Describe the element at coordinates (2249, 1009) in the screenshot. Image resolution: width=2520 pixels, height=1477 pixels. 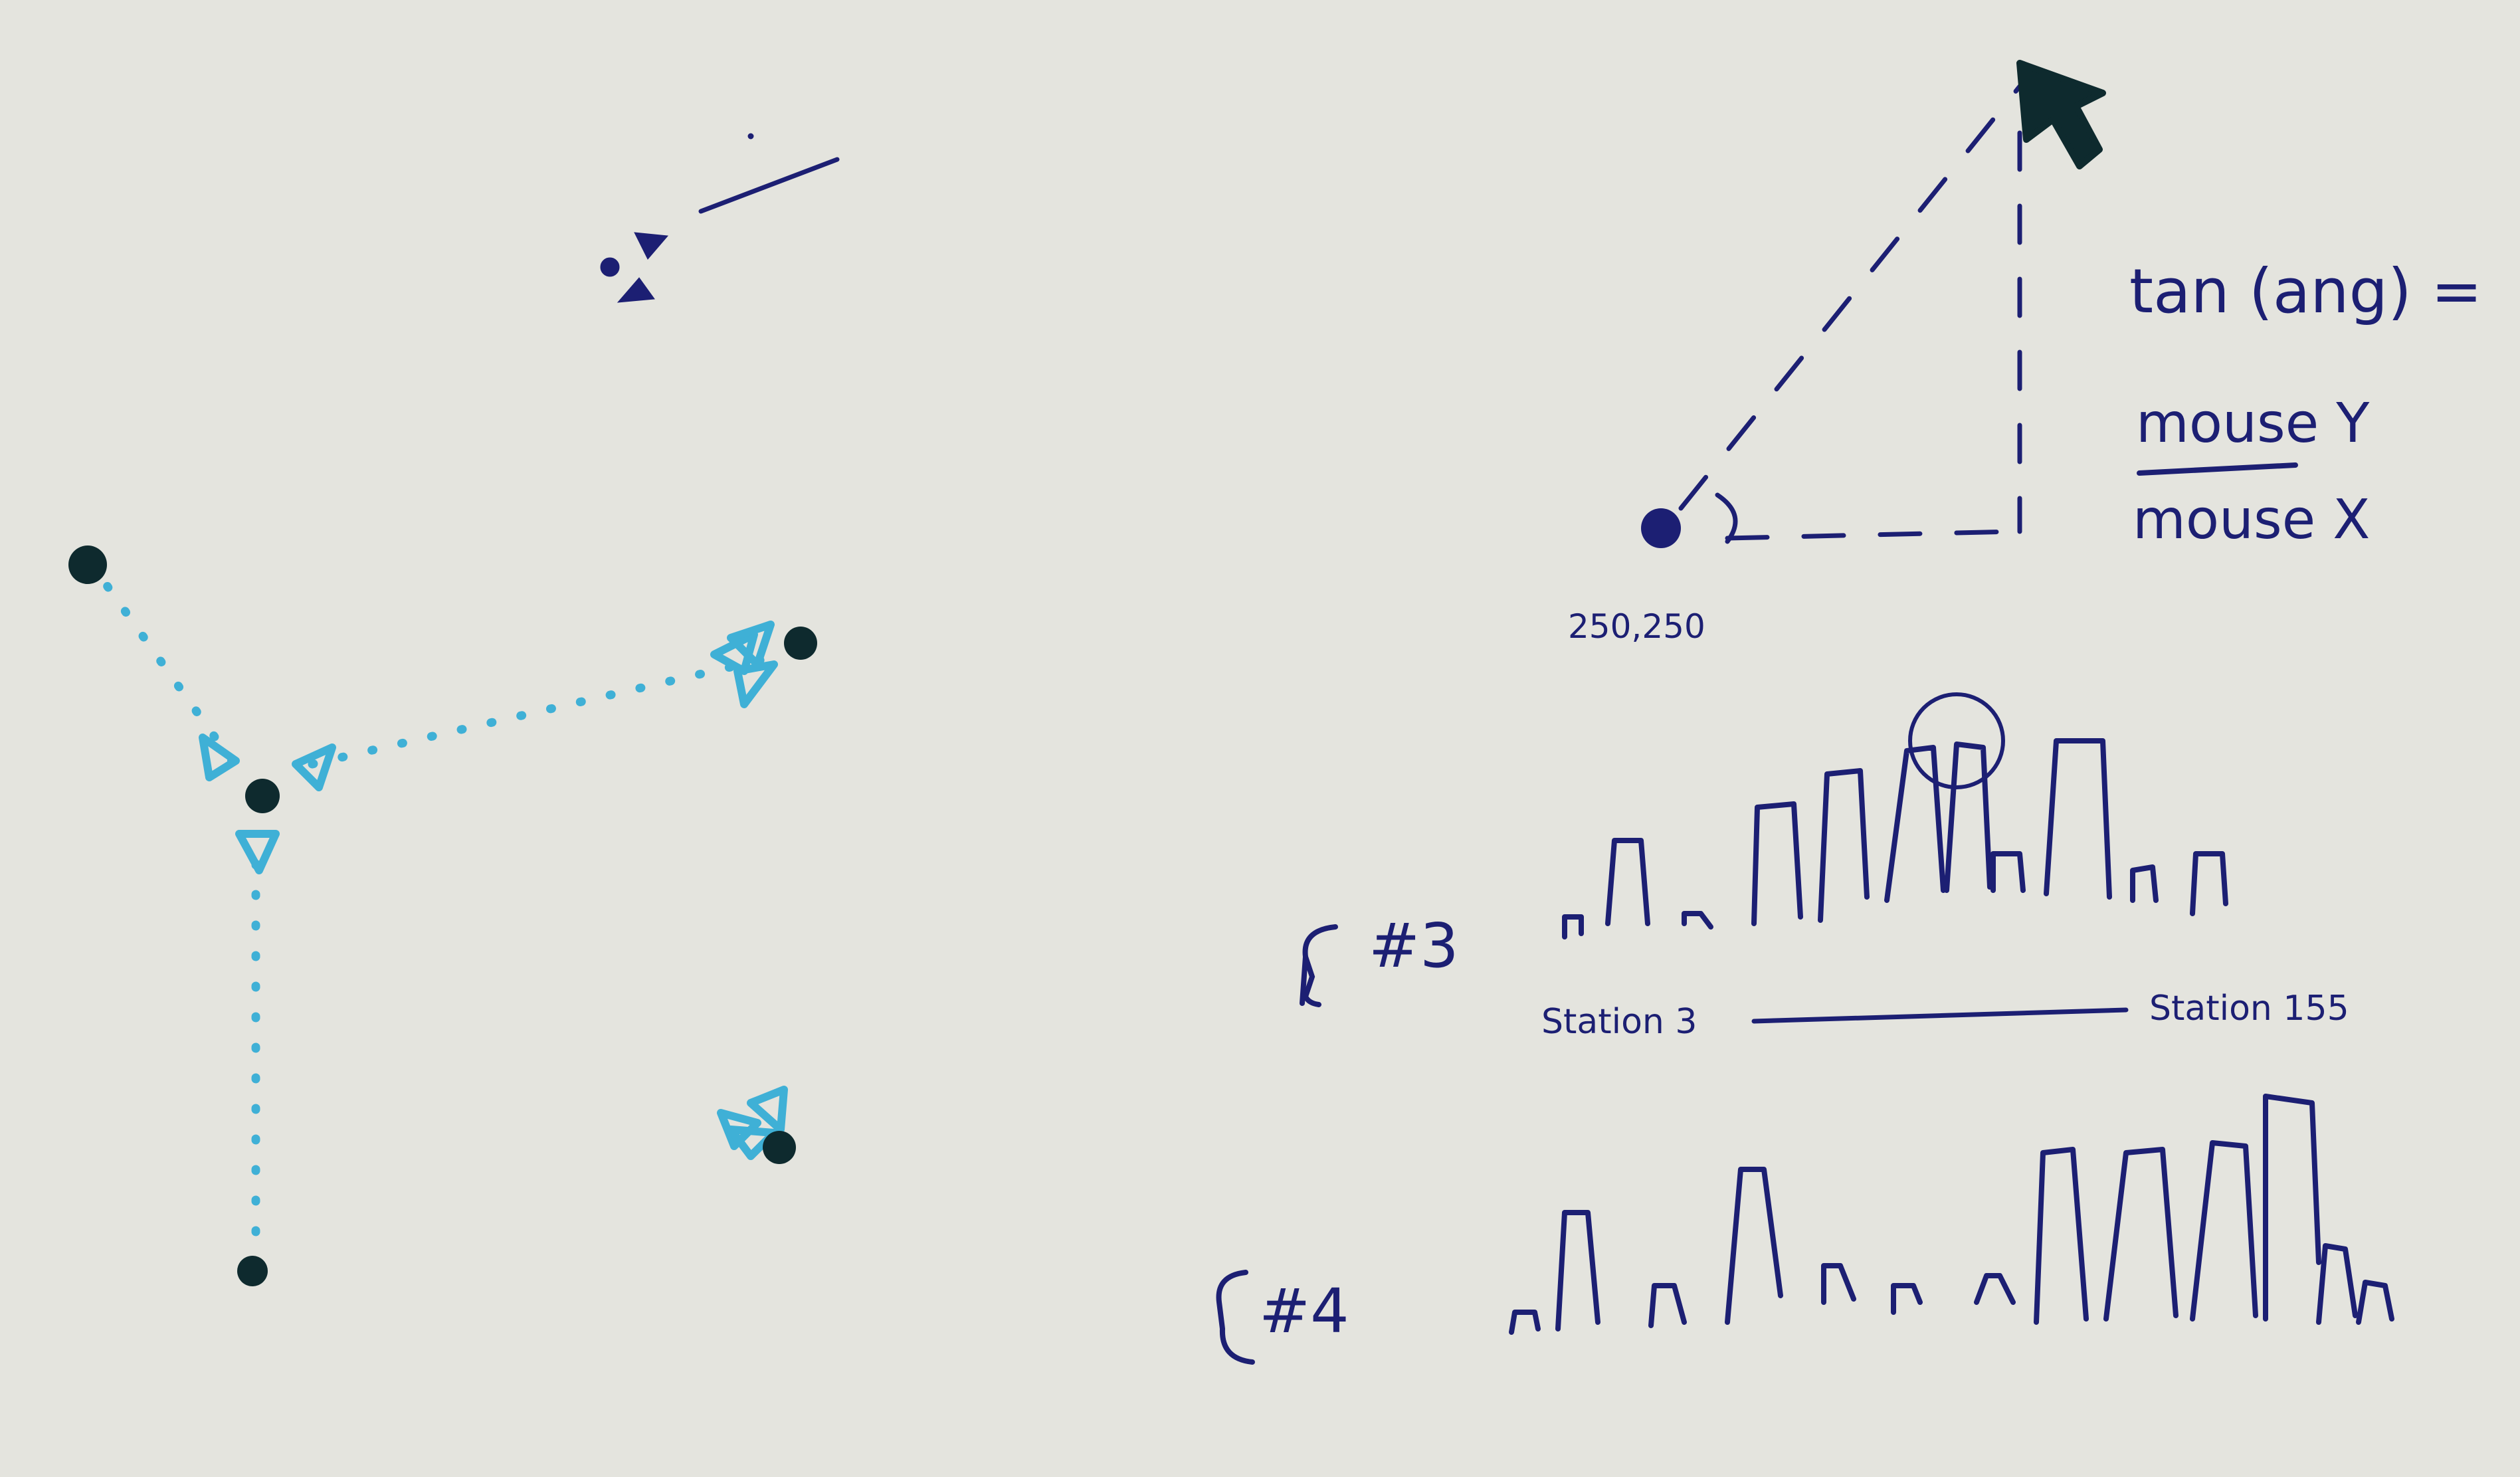
I see `axis-end-label-3: Station 155` at that location.